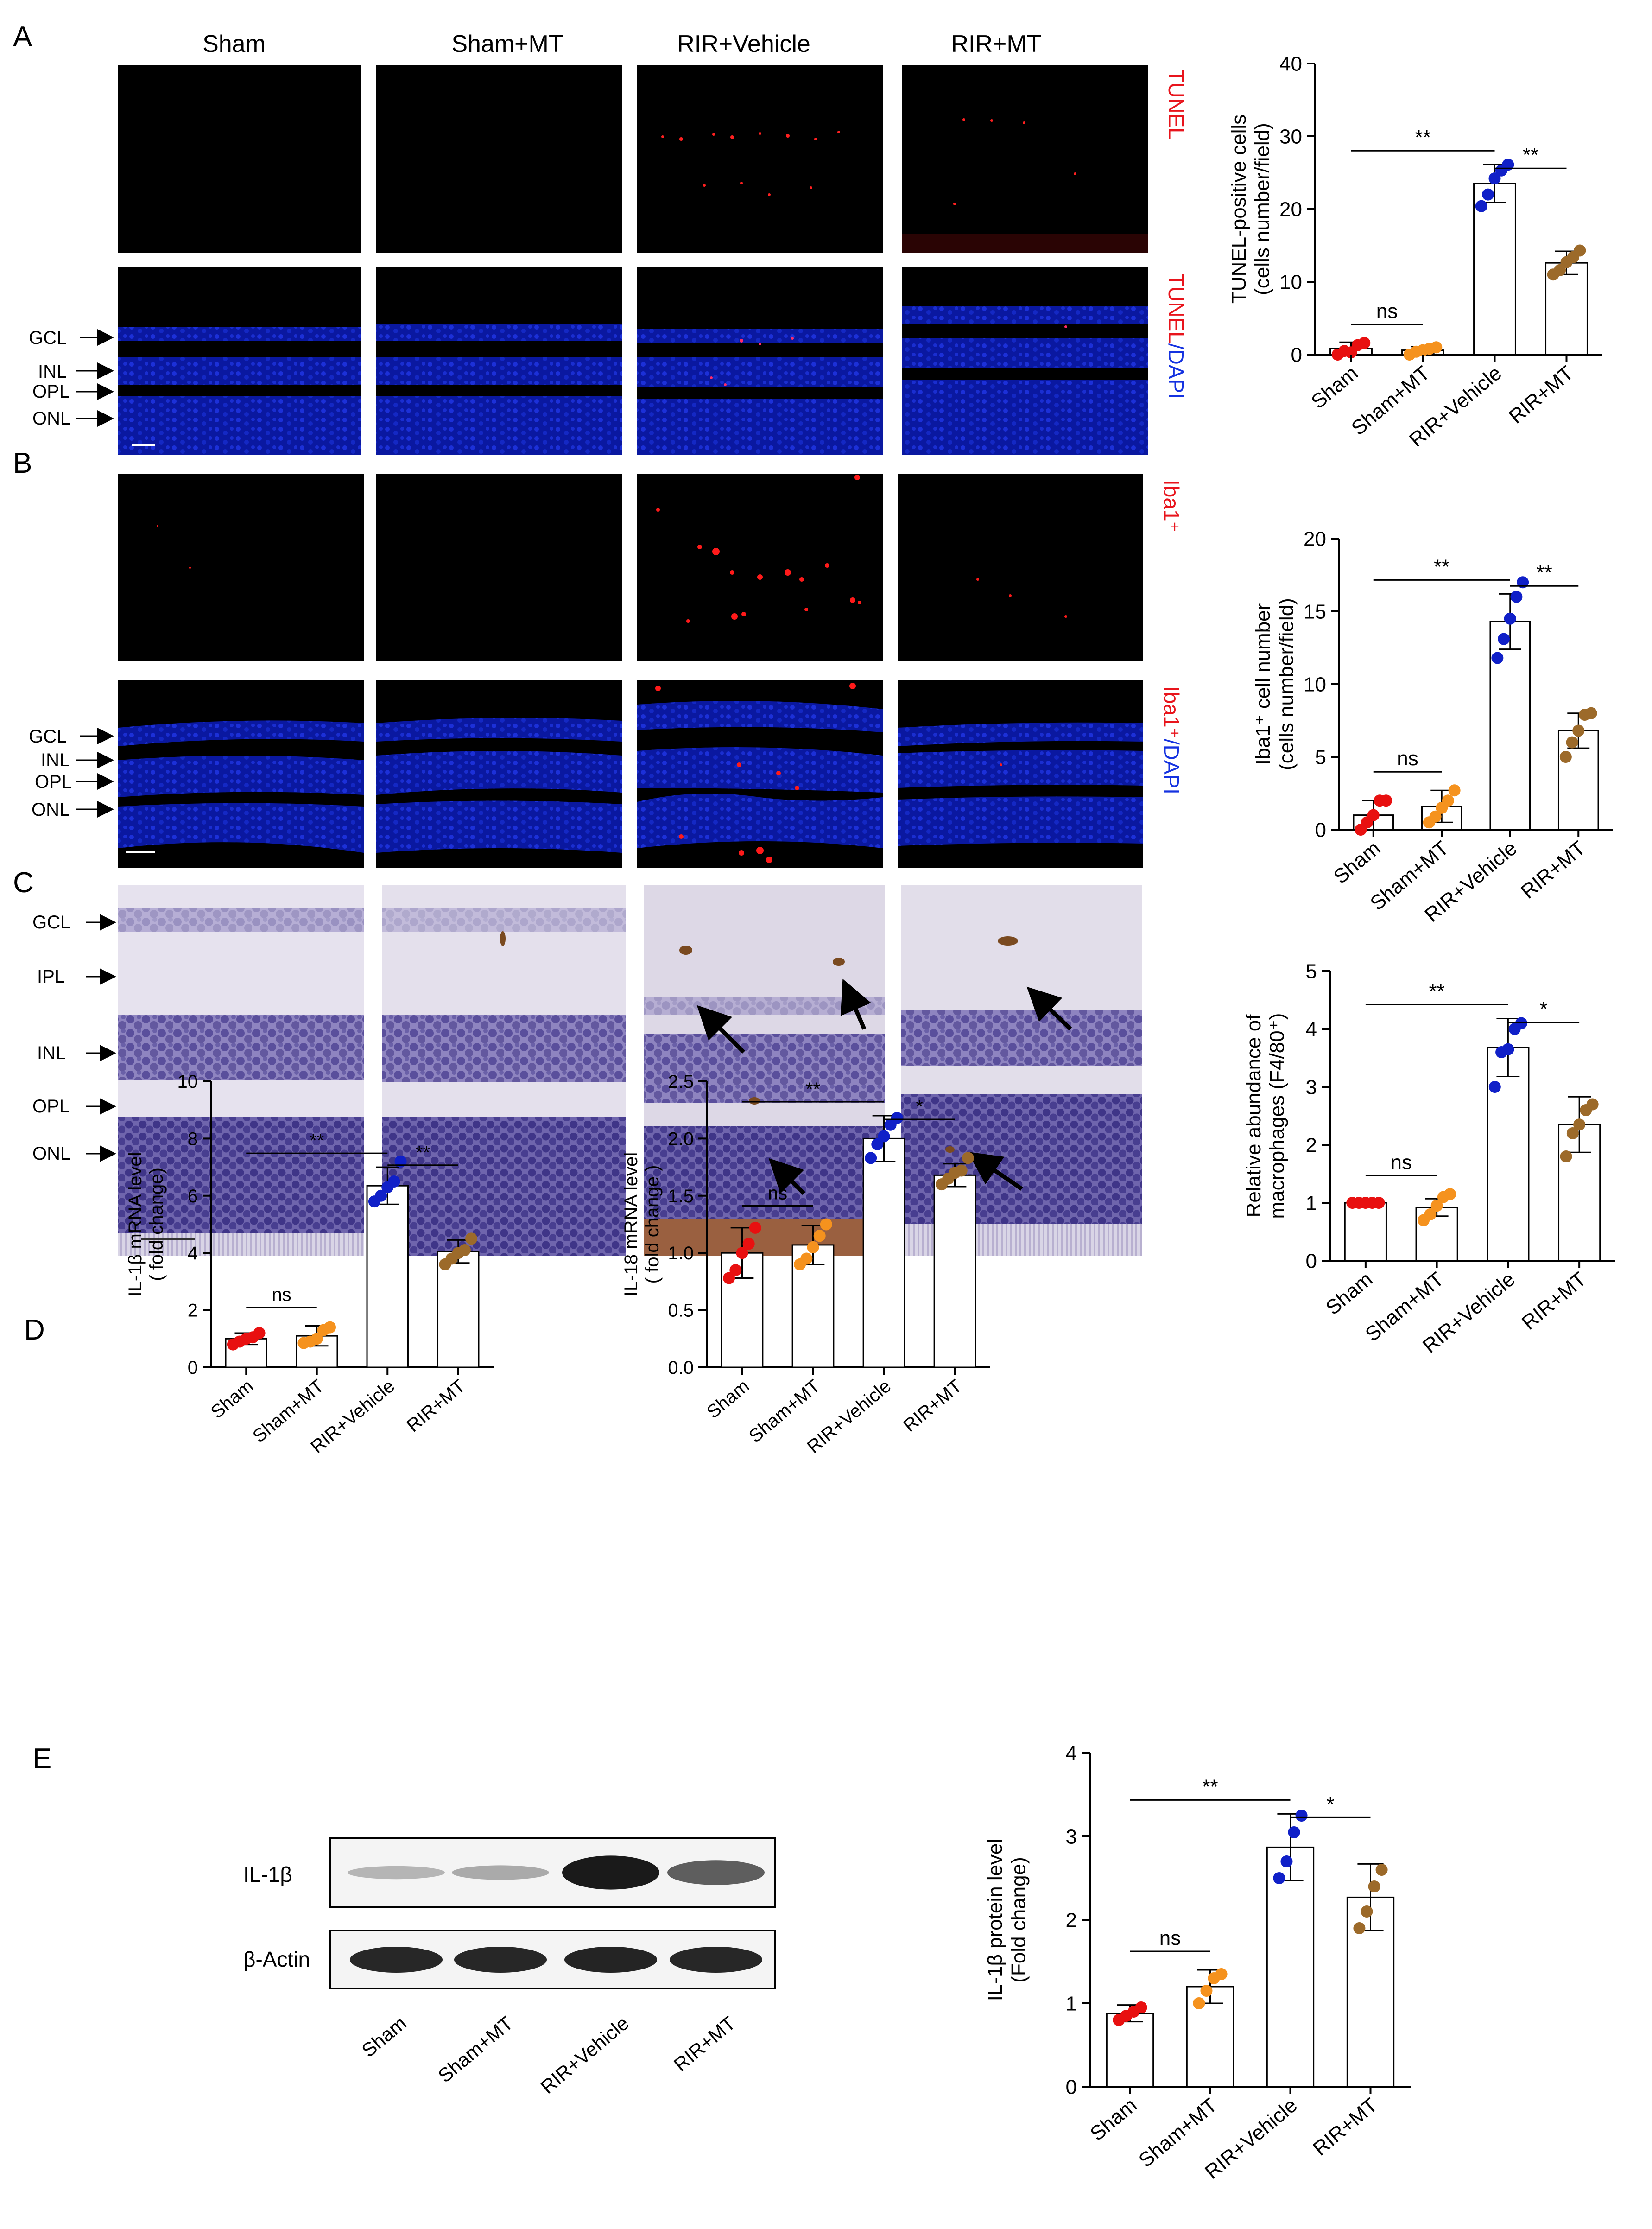 This screenshot has height=2229, width=1652. I want to click on lane-label-rir-vehicle: RIR+Vehicle, so click(585, 2055).